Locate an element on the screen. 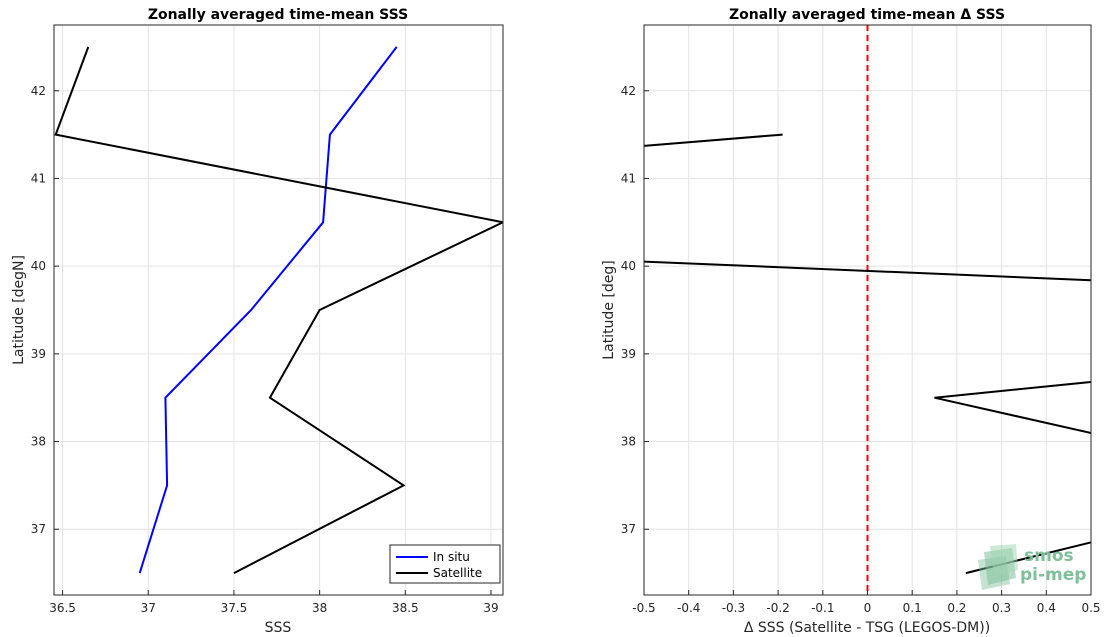 This screenshot has width=1106, height=637. right-y-tick-label: 38 is located at coordinates (628, 442).